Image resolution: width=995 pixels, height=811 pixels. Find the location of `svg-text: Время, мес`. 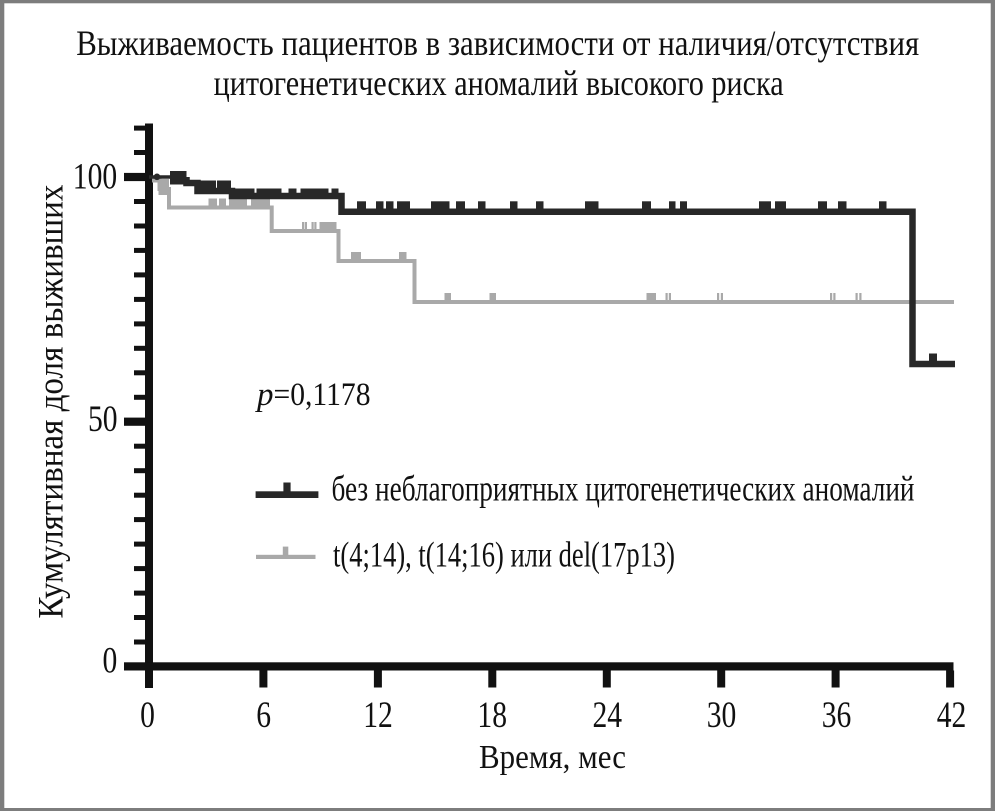

svg-text: Время, мес is located at coordinates (552, 757).